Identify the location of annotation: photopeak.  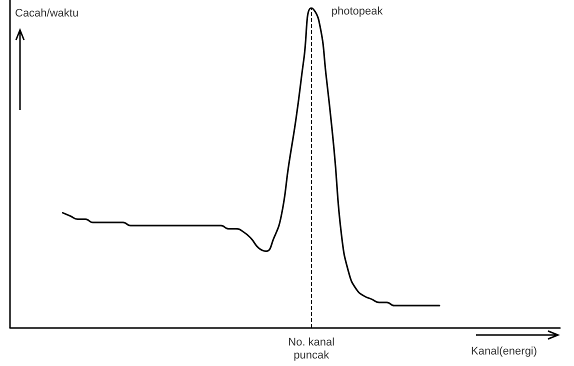
(357, 12).